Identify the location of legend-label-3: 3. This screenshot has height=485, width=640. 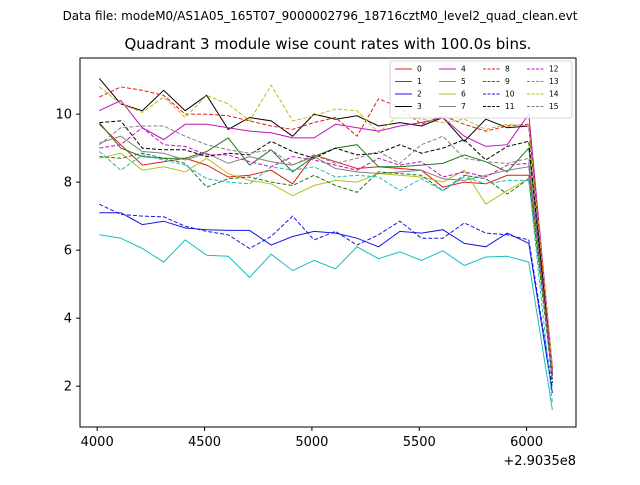
(419, 106).